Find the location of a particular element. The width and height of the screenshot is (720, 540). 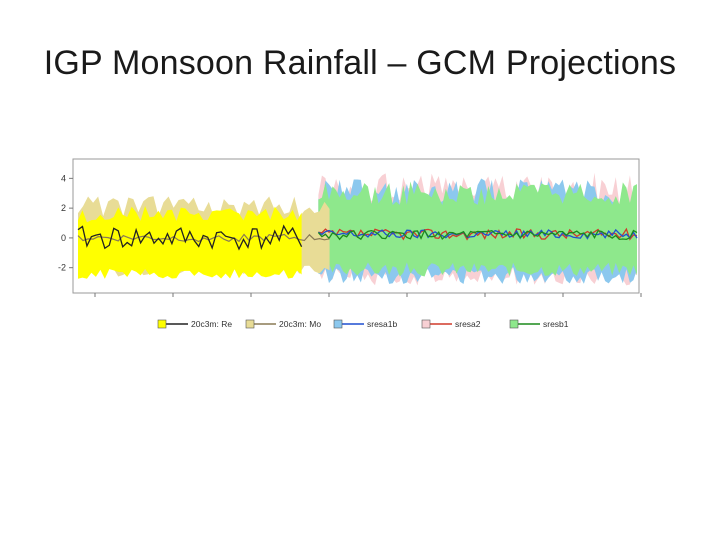

band-20c3m-obs is located at coordinates (190, 242).